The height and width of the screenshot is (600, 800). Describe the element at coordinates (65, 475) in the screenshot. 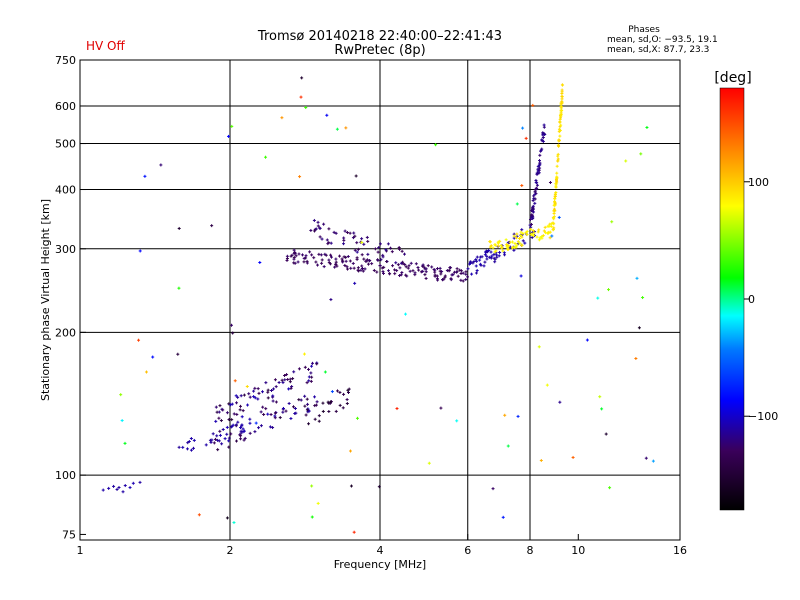

I see `y-tick-label: 100` at that location.